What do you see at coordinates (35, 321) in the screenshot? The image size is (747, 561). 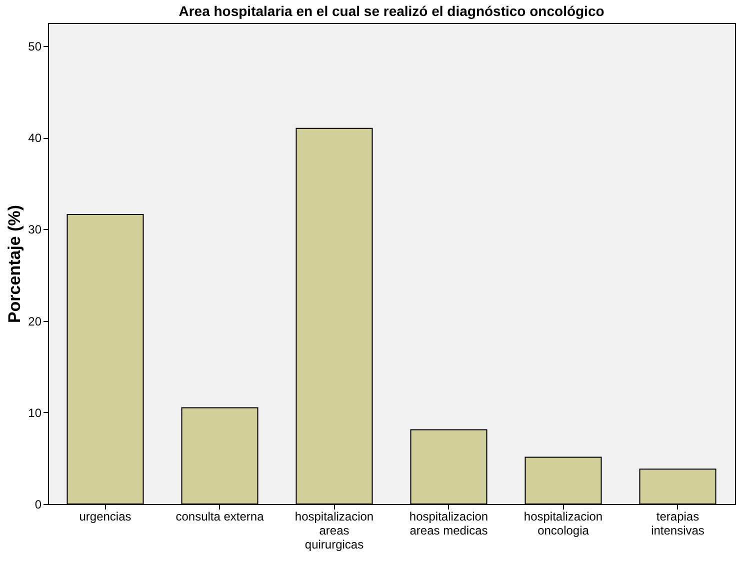 I see `y-tick-label: 20` at bounding box center [35, 321].